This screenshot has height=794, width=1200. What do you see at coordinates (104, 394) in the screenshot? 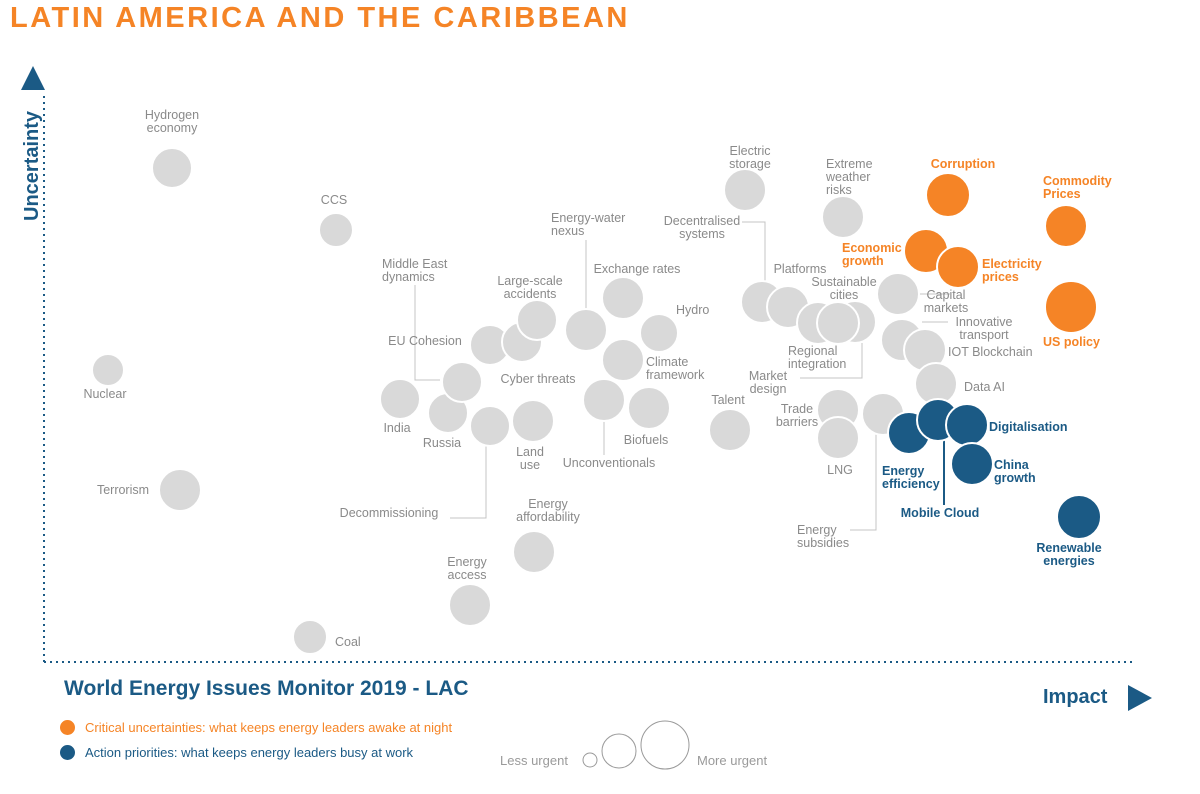
I see `label-nuclear: Nuclear` at bounding box center [104, 394].